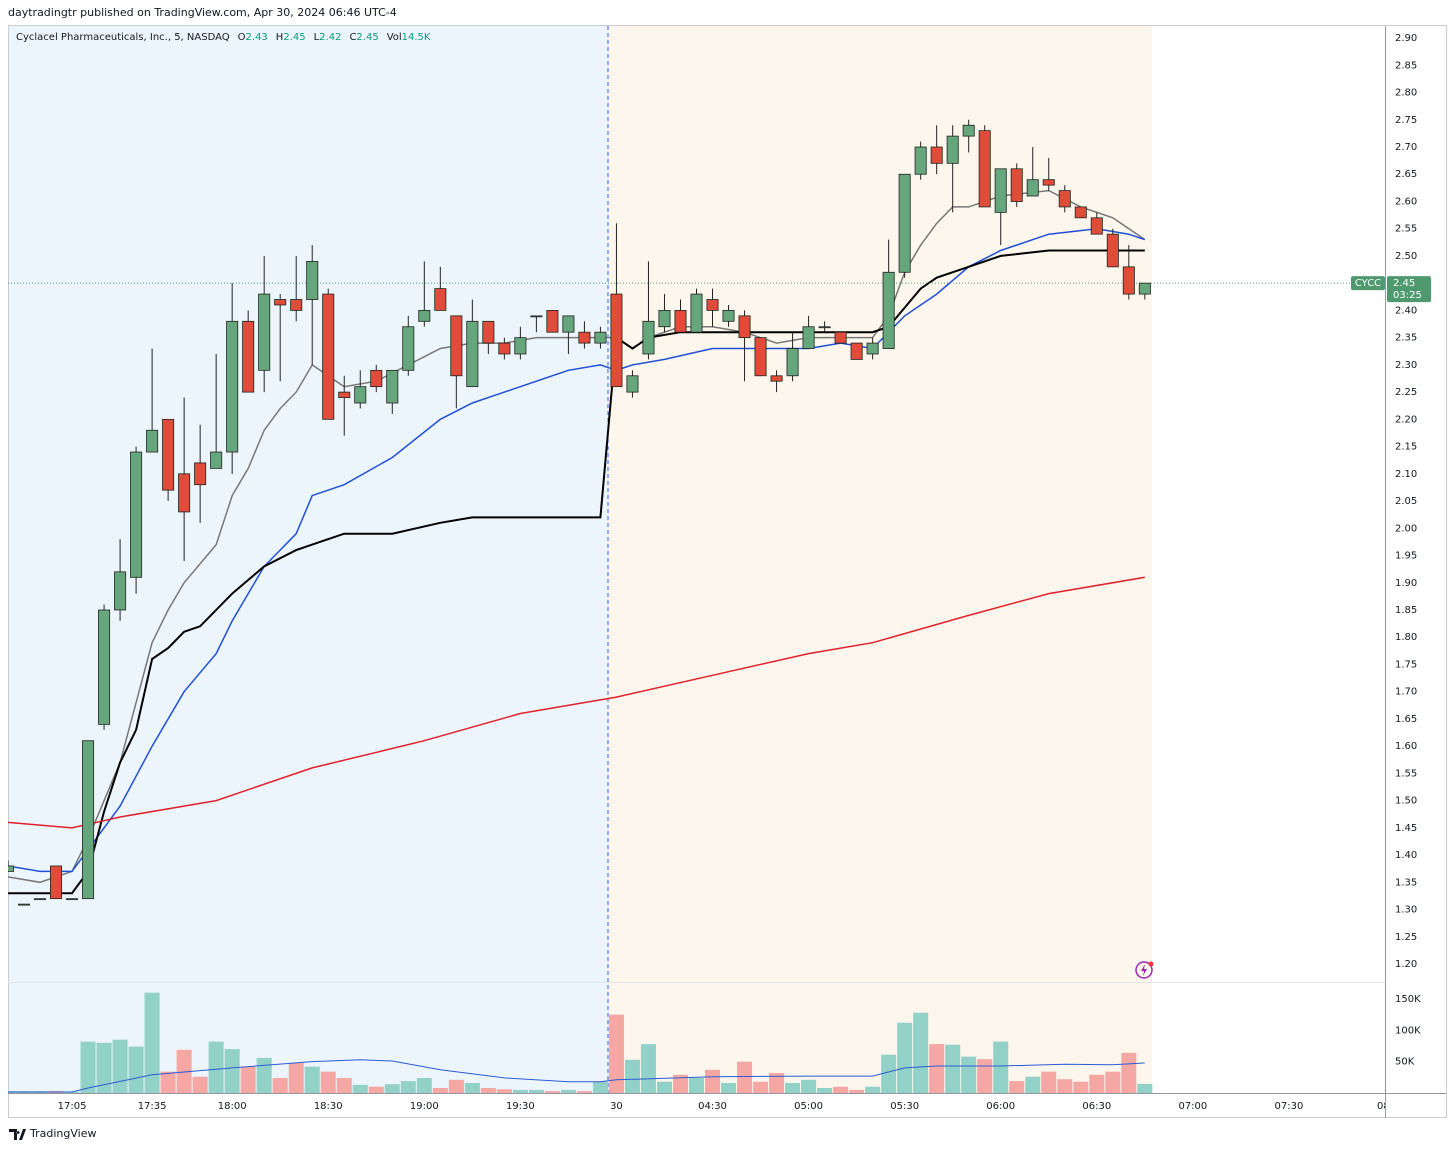  Describe the element at coordinates (1406, 882) in the screenshot. I see `y-tick-label: 1.35` at that location.